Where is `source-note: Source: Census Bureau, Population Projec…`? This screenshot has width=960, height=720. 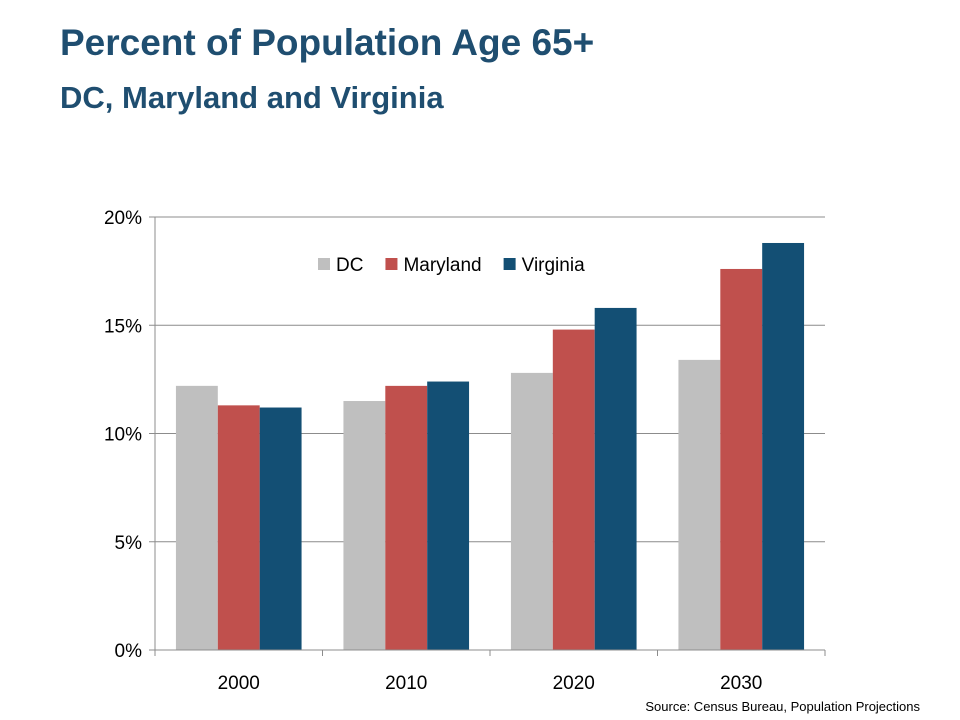 source-note: Source: Census Bureau, Population Projec… is located at coordinates (782, 706).